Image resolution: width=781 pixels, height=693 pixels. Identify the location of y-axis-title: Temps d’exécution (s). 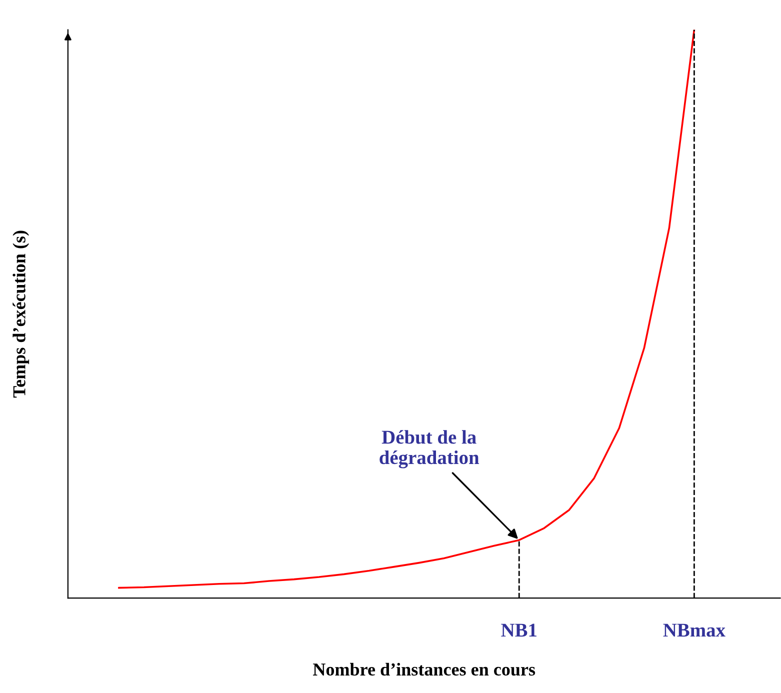
(21, 314).